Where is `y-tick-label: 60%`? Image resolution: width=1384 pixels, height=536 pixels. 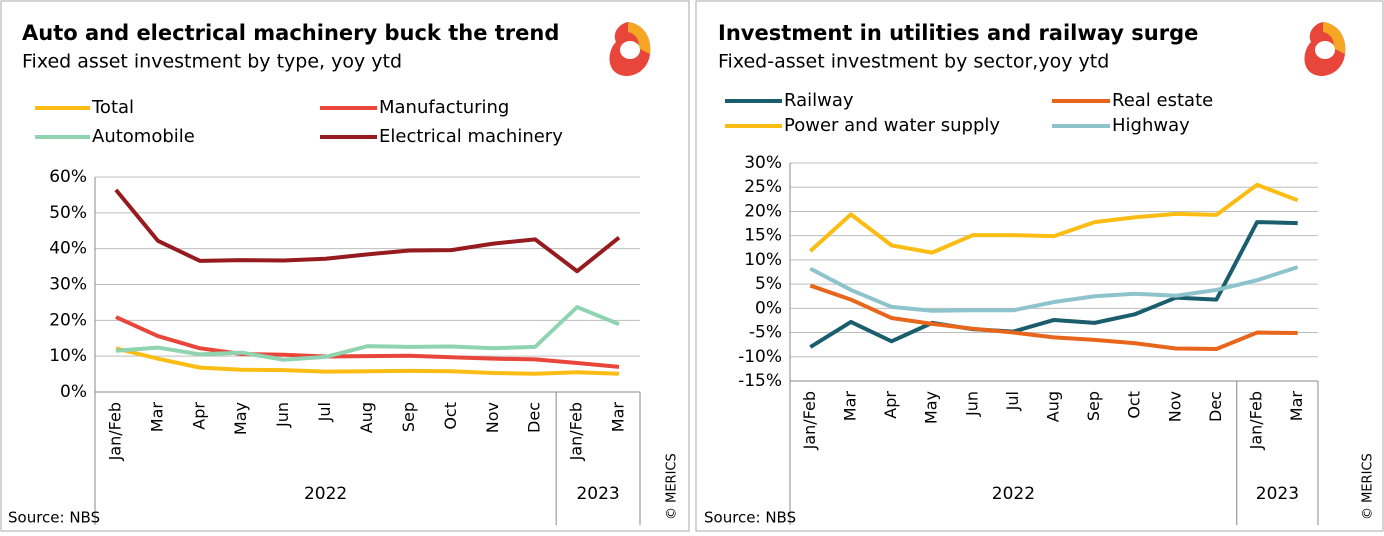
y-tick-label: 60% is located at coordinates (68, 177).